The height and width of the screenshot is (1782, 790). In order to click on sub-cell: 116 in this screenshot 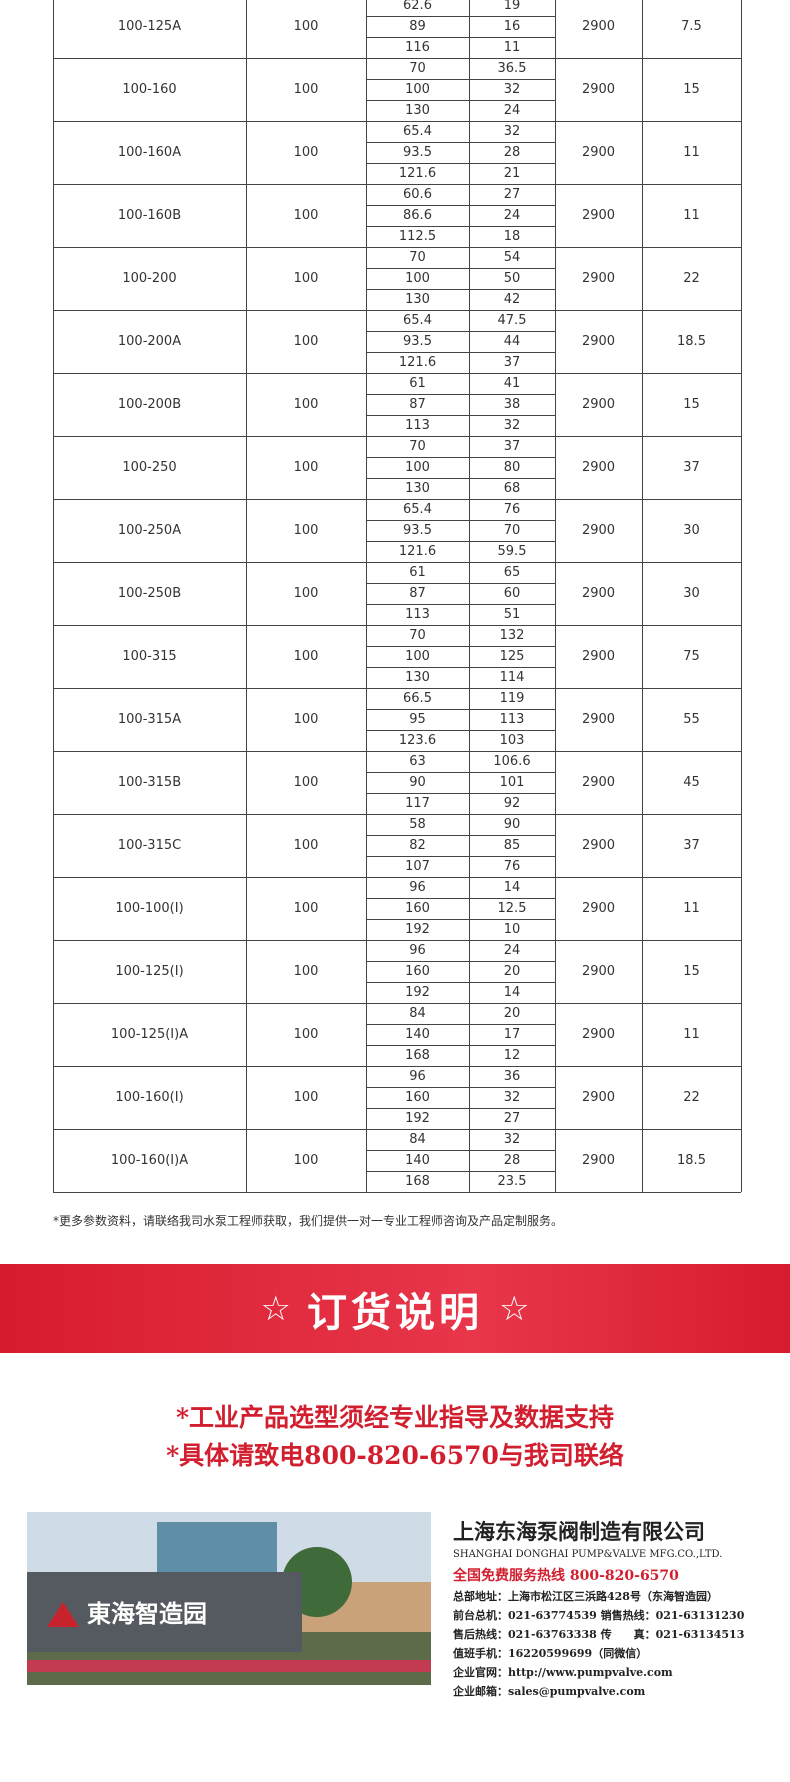, I will do `click(417, 47)`.